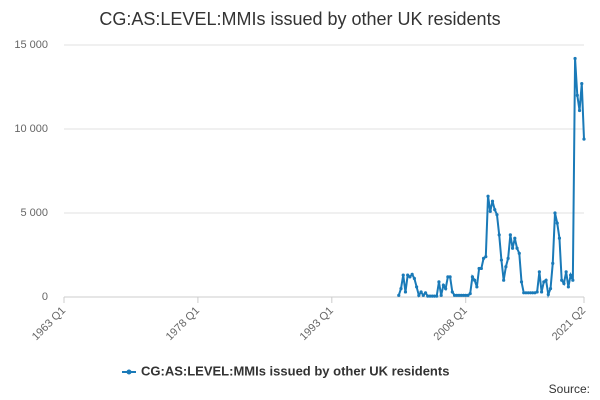  Describe the element at coordinates (569, 389) in the screenshot. I see `source: Source:` at that location.